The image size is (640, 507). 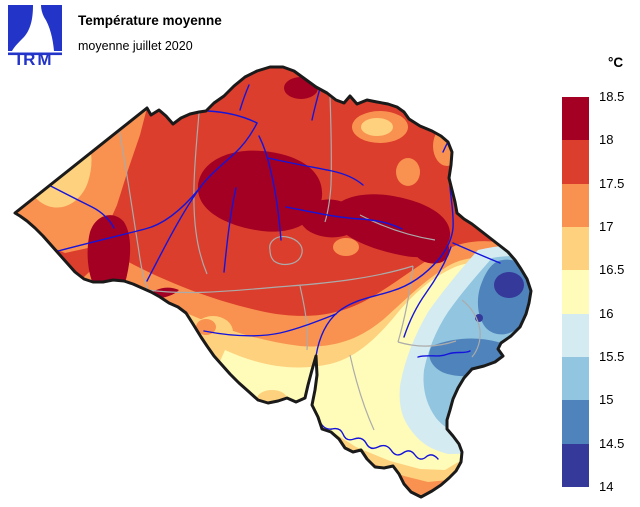 What do you see at coordinates (606, 139) in the screenshot?
I see `colorbar-tick: 18` at bounding box center [606, 139].